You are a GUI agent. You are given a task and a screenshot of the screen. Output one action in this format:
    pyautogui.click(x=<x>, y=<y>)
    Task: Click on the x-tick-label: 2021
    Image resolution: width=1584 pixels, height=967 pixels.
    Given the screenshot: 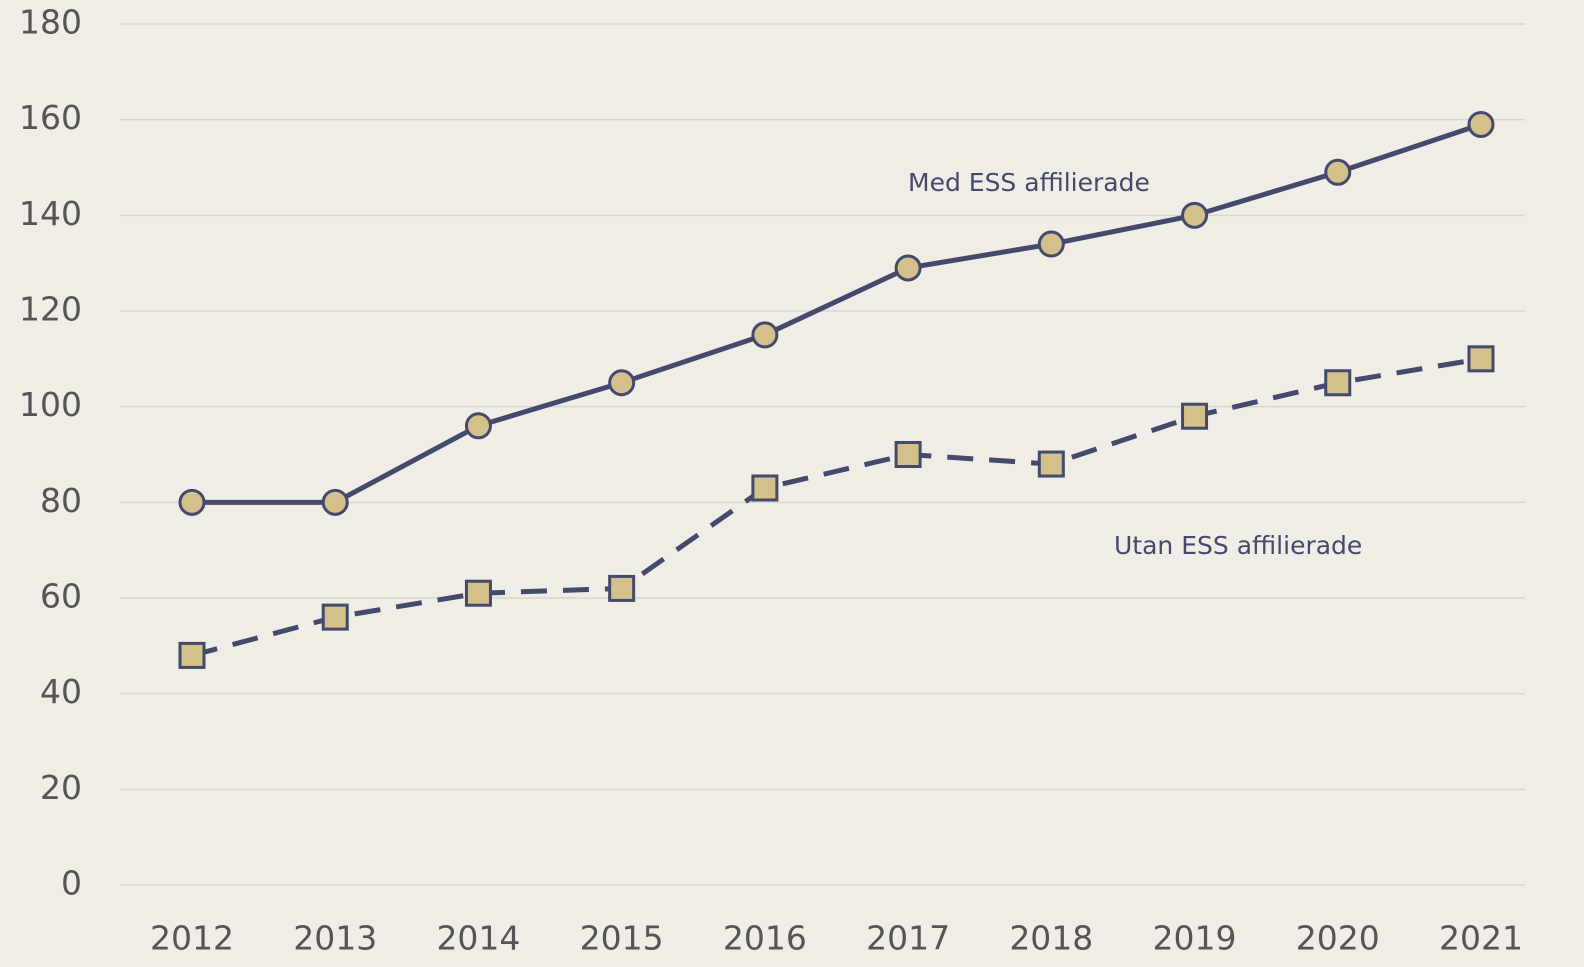 What is the action you would take?
    pyautogui.click(x=1481, y=938)
    